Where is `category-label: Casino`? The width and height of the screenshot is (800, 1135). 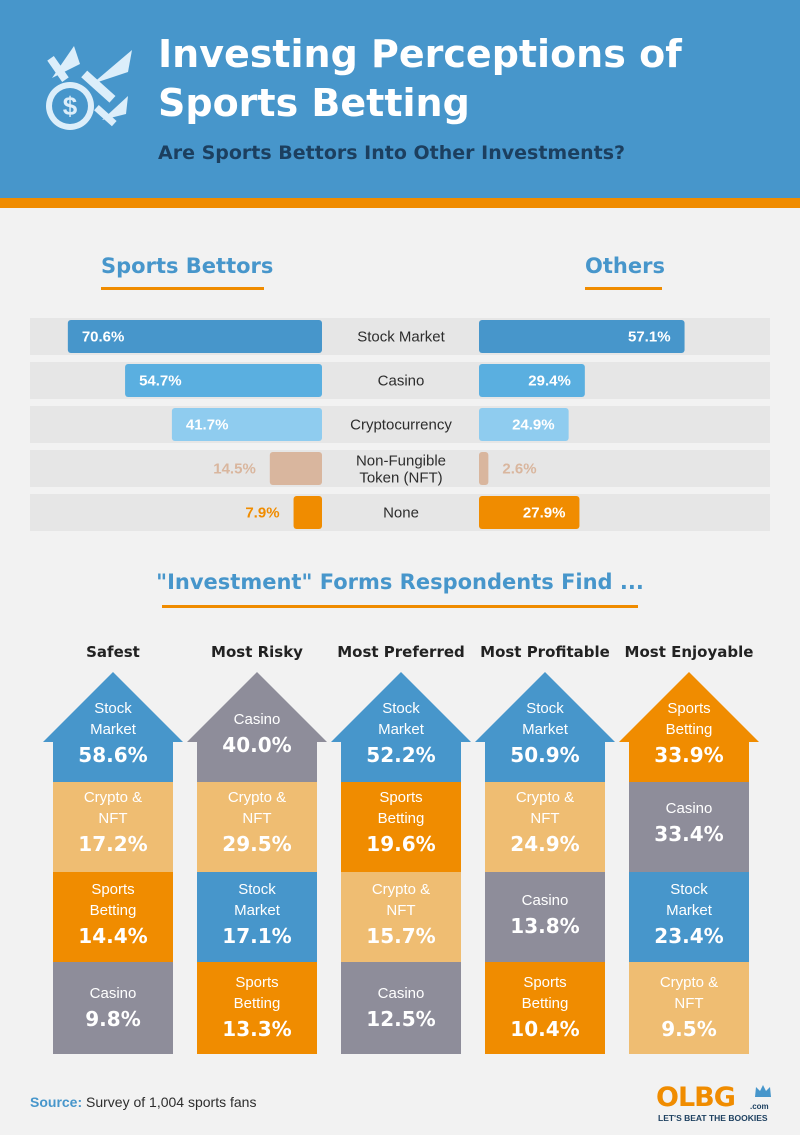
category-label: Casino is located at coordinates (401, 381).